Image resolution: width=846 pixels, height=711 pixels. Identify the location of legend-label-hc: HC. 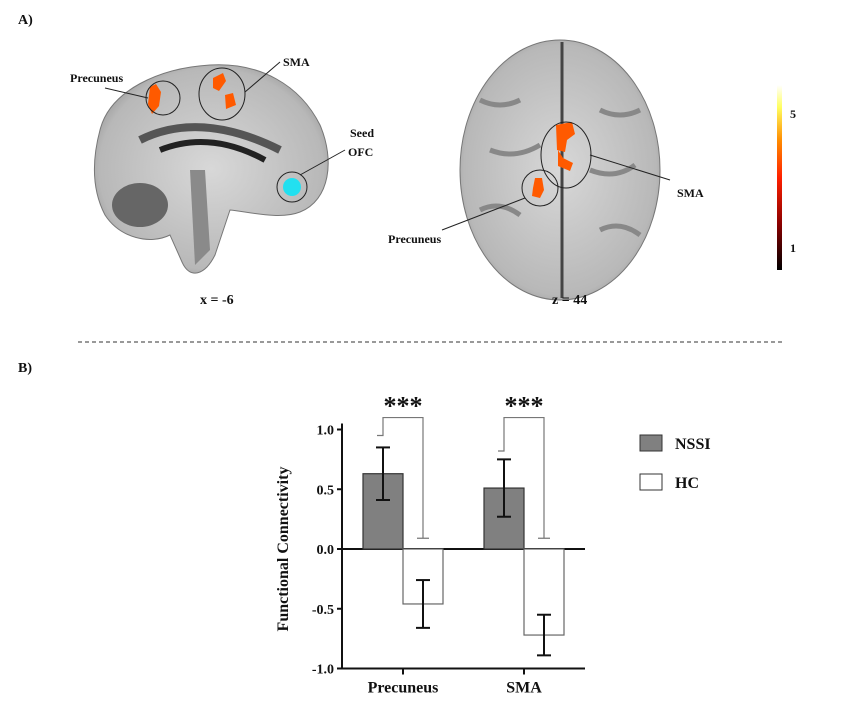
(687, 483).